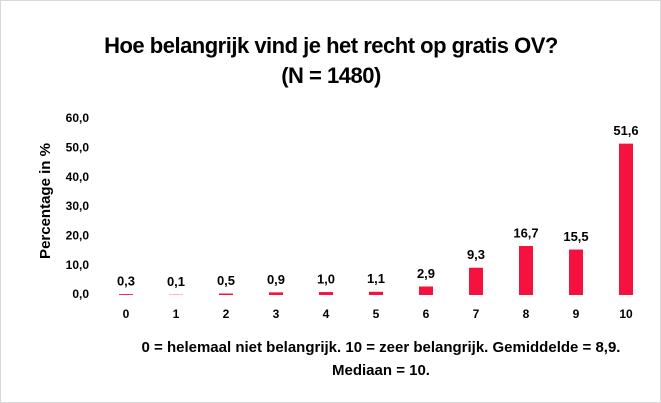 Image resolution: width=661 pixels, height=403 pixels. What do you see at coordinates (78, 236) in the screenshot?
I see `y-tick-label: 20,0` at bounding box center [78, 236].